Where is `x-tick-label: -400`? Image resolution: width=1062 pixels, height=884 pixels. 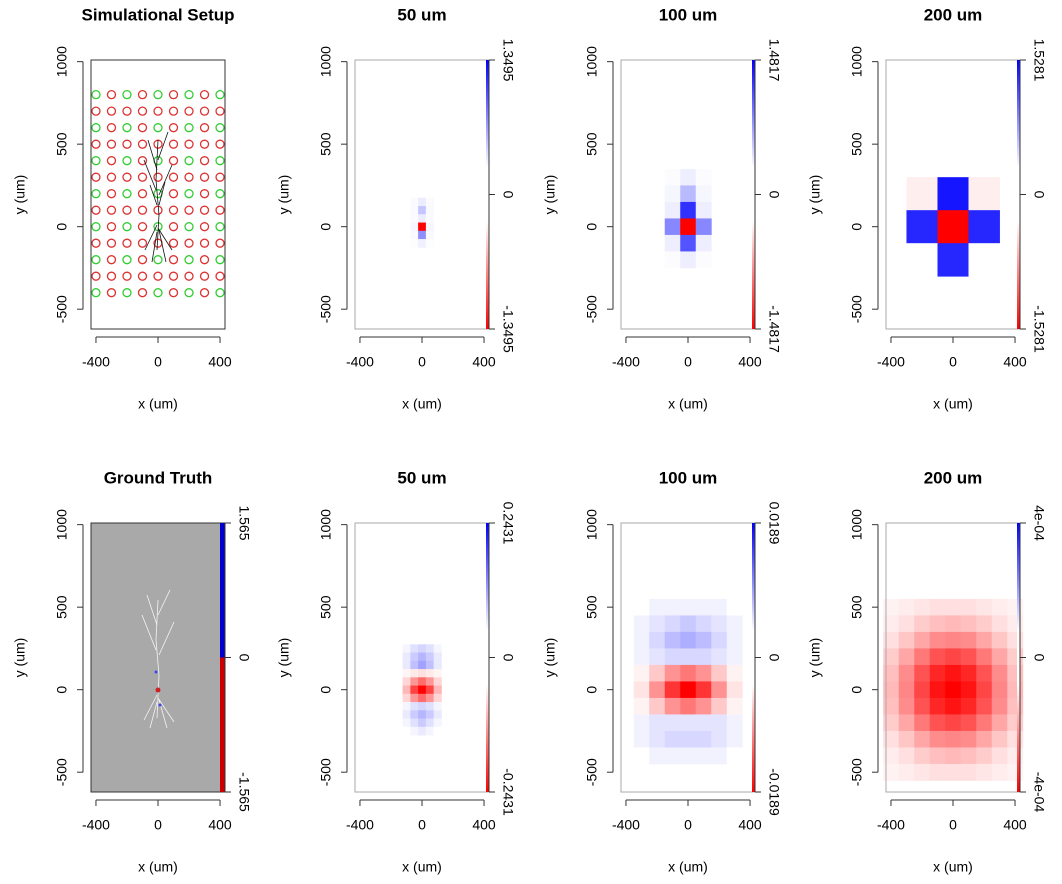 x-tick-label: -400 is located at coordinates (96, 825).